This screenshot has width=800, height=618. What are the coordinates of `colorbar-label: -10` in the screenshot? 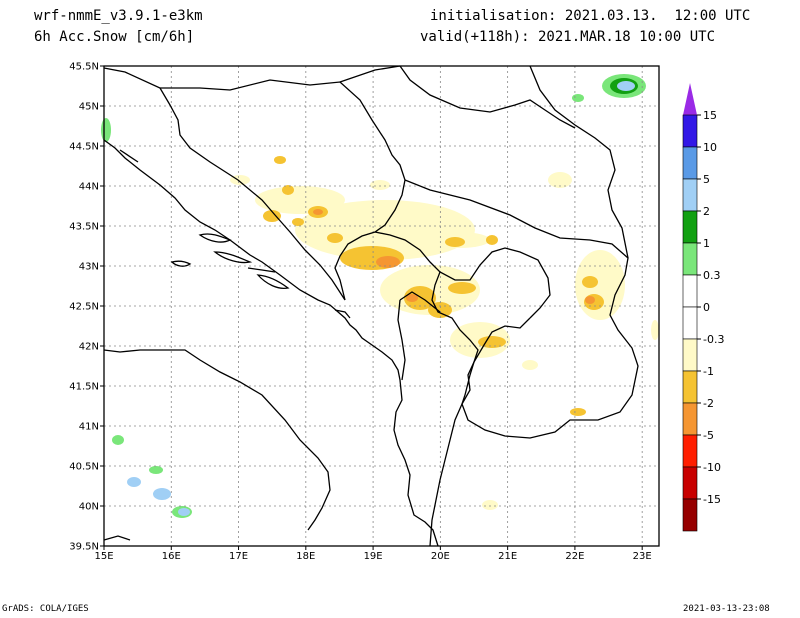 It's located at (712, 467).